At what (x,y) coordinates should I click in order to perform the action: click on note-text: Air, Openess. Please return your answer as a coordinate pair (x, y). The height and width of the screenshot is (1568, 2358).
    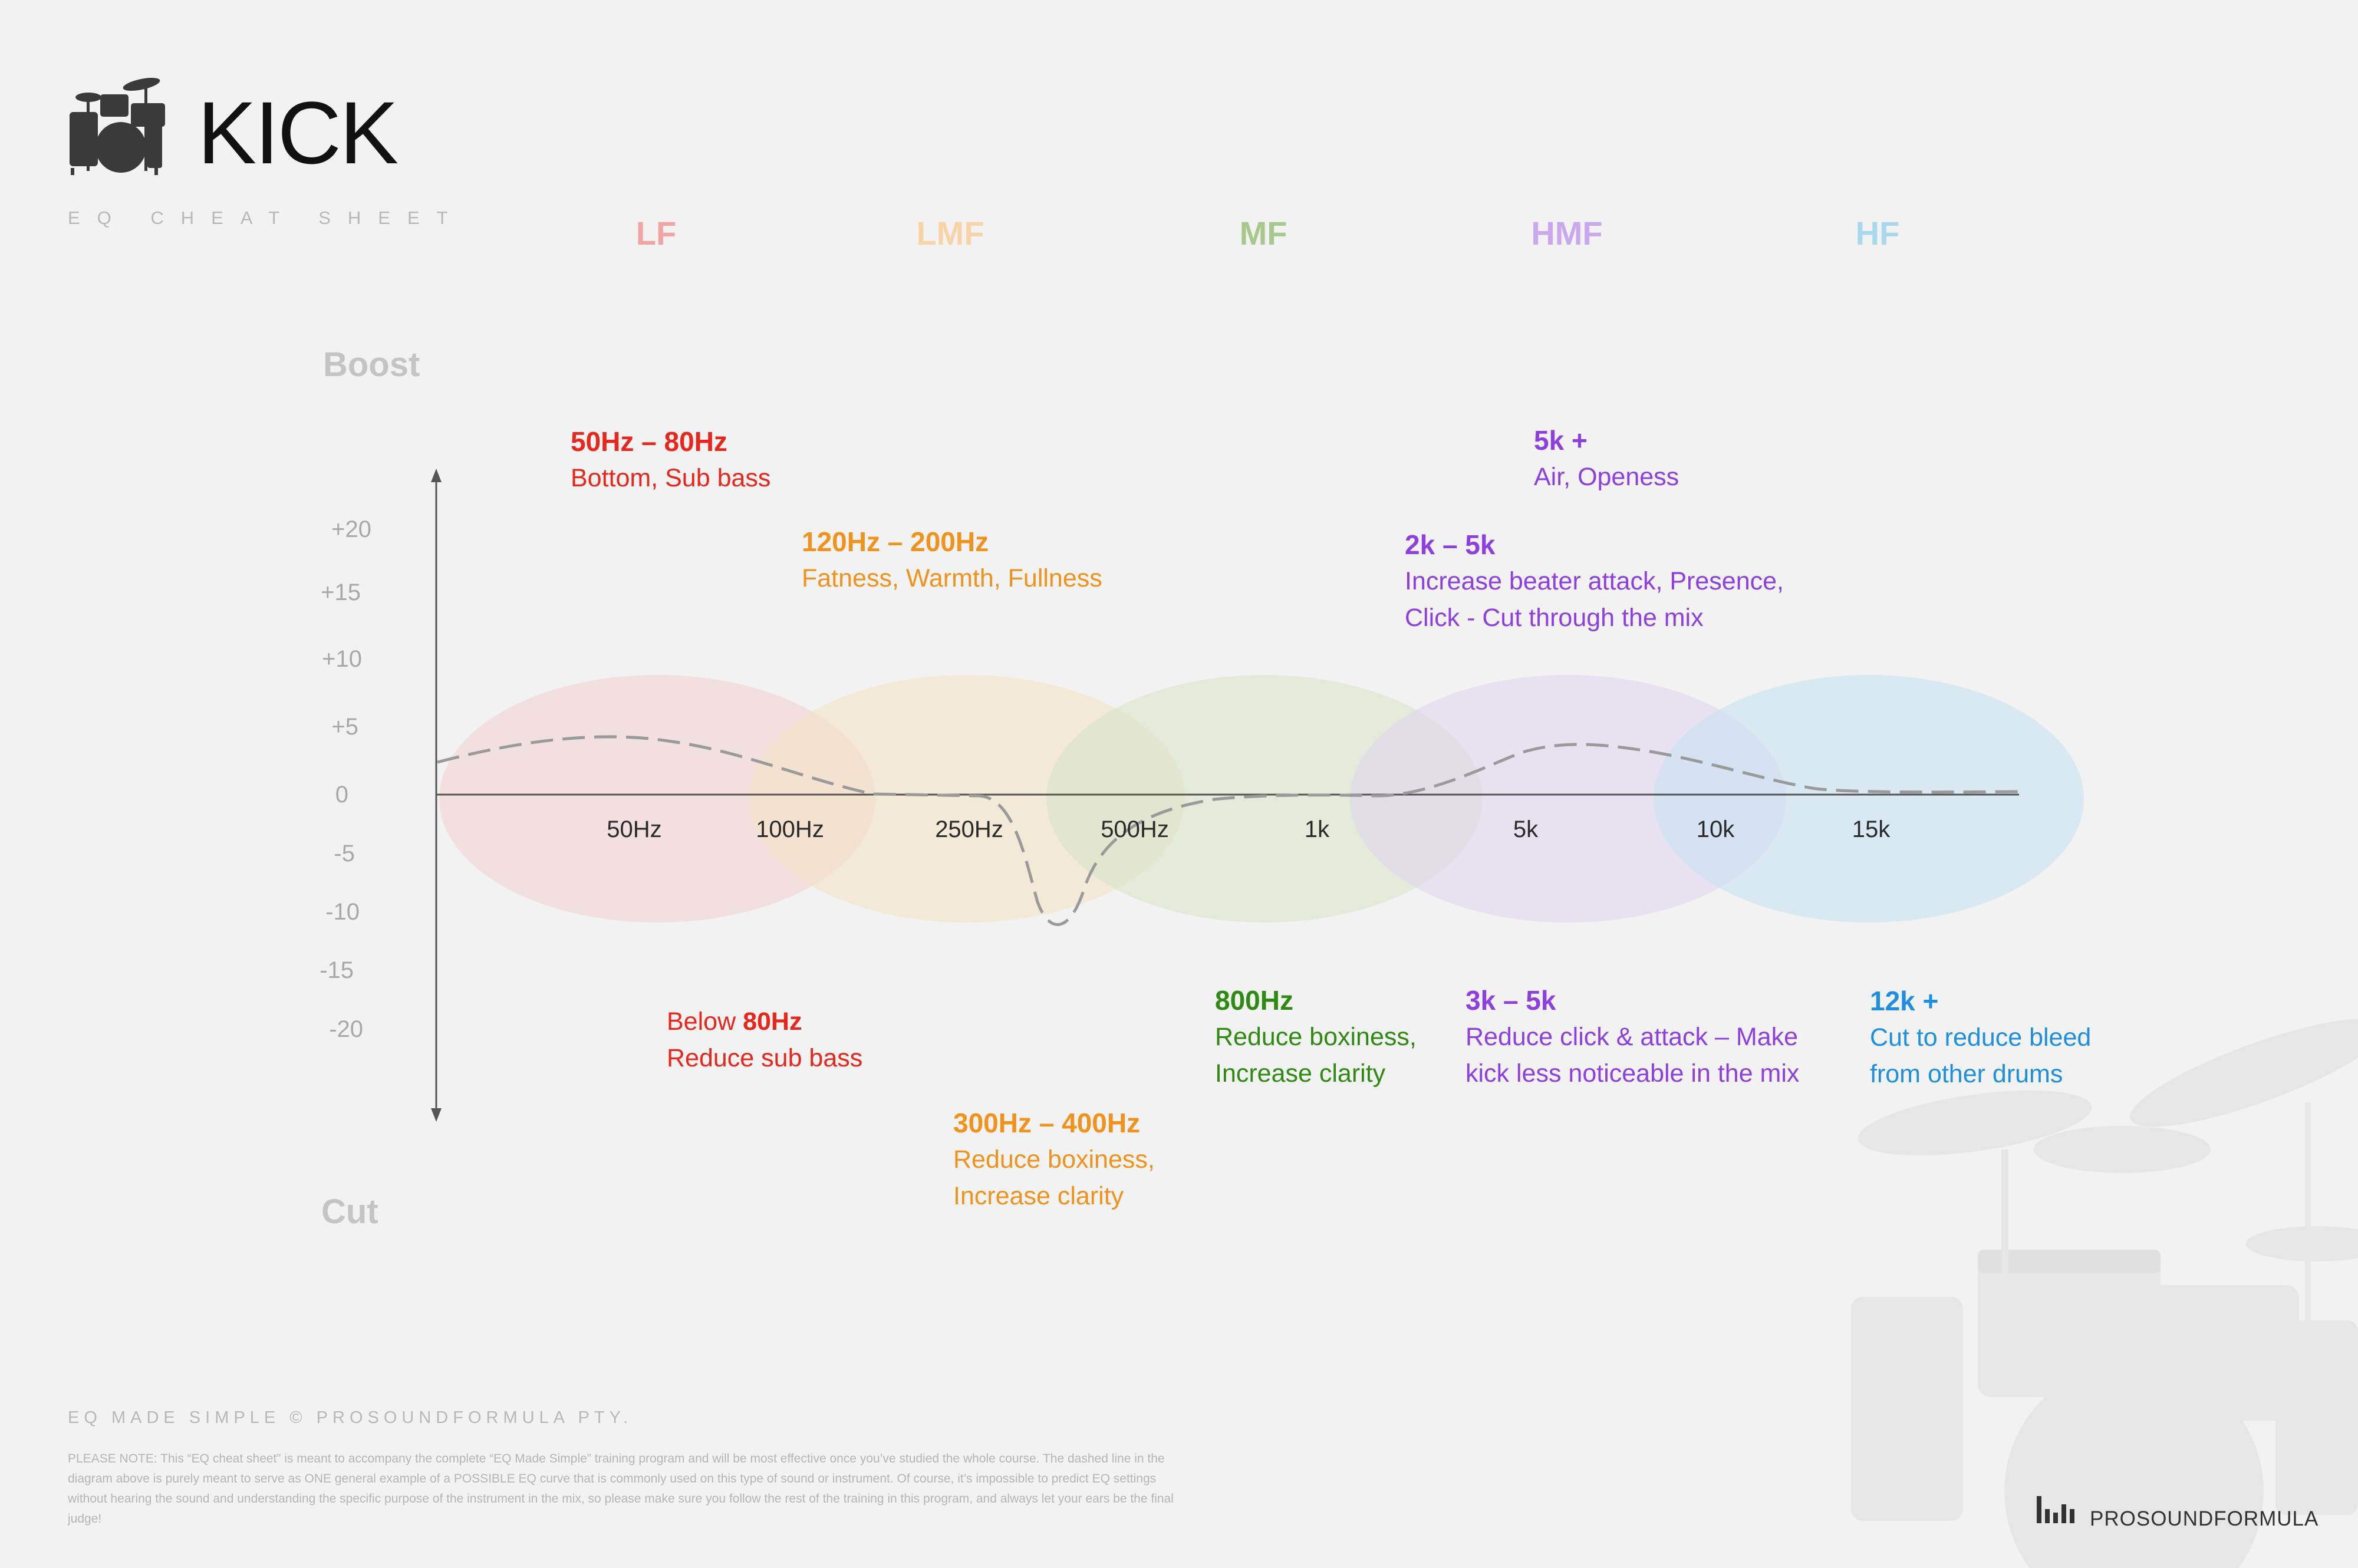
    Looking at the image, I should click on (1606, 477).